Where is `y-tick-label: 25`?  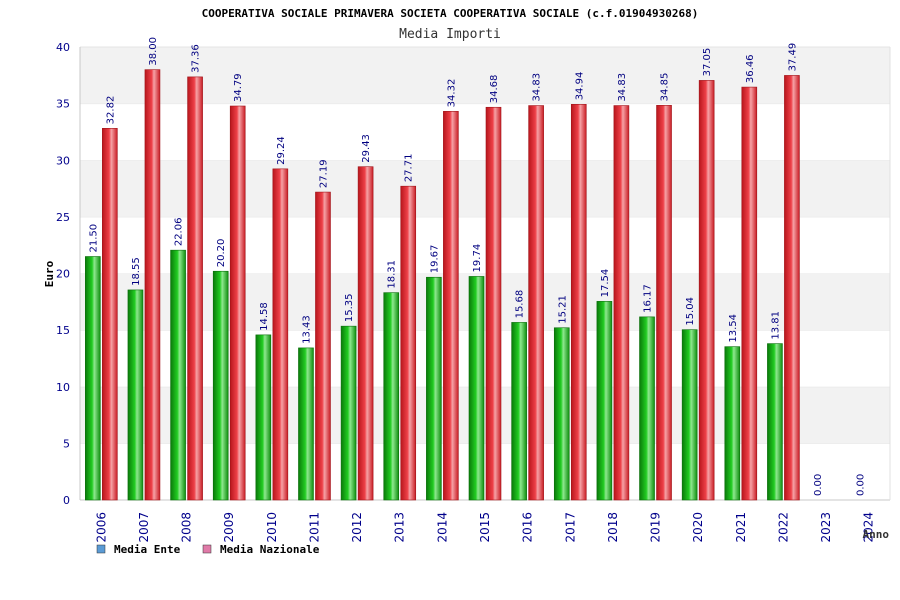 y-tick-label: 25 is located at coordinates (63, 217).